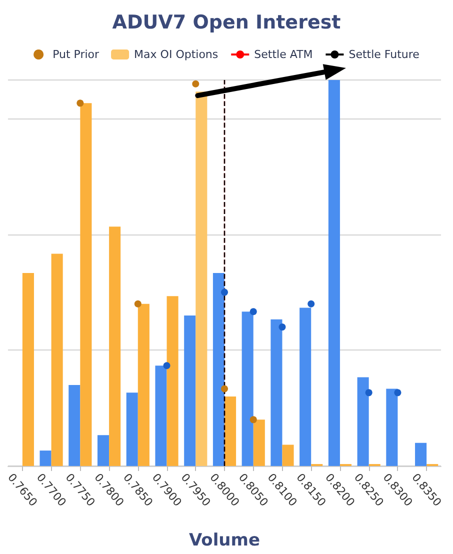 This screenshot has width=453, height=554. Describe the element at coordinates (224, 540) in the screenshot. I see `x-axis-title: Volume` at that location.